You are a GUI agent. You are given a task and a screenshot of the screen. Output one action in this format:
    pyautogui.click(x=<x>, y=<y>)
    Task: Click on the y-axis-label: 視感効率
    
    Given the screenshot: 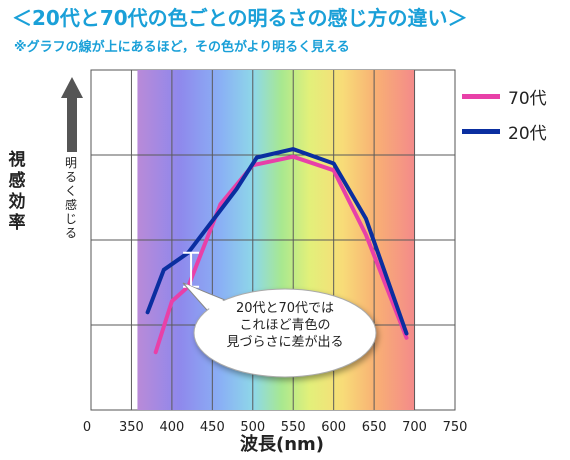 What is the action you would take?
    pyautogui.click(x=17, y=191)
    